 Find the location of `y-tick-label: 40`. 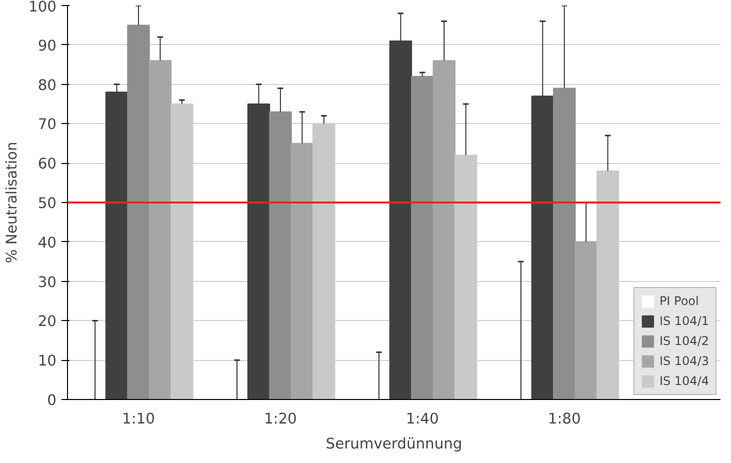

y-tick-label: 40 is located at coordinates (47, 243).